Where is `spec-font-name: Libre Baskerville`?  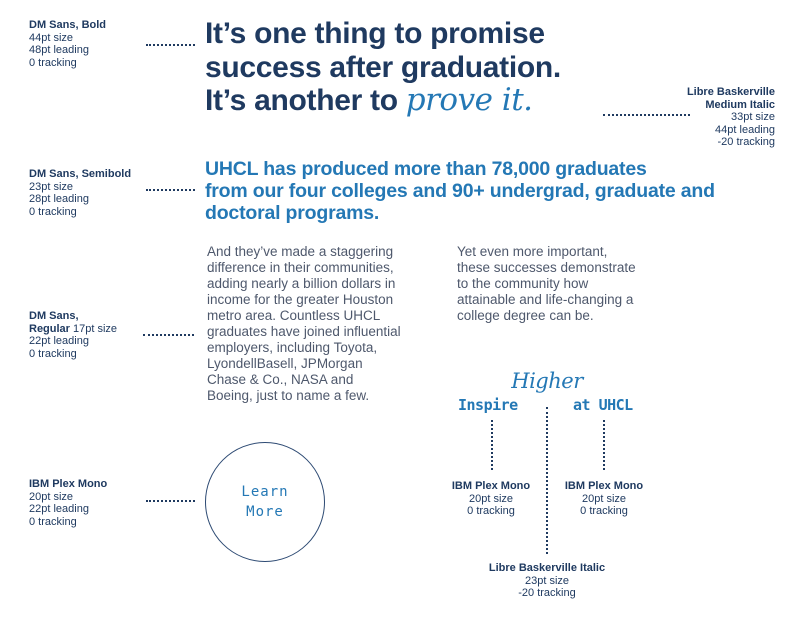
spec-font-name: Libre Baskerville is located at coordinates (730, 92).